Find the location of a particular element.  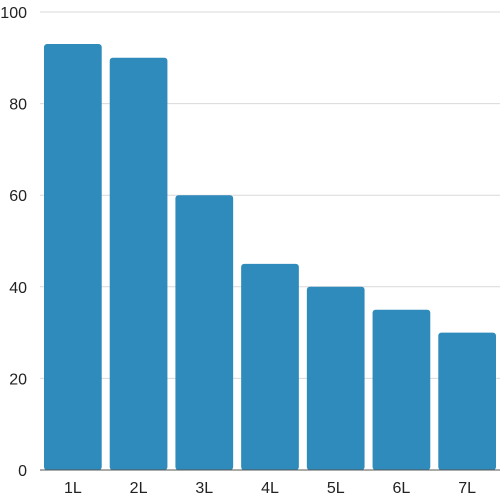

x-axis-ticks: 1L 2L 3L 4L 5L 6L 7L is located at coordinates (270, 488).